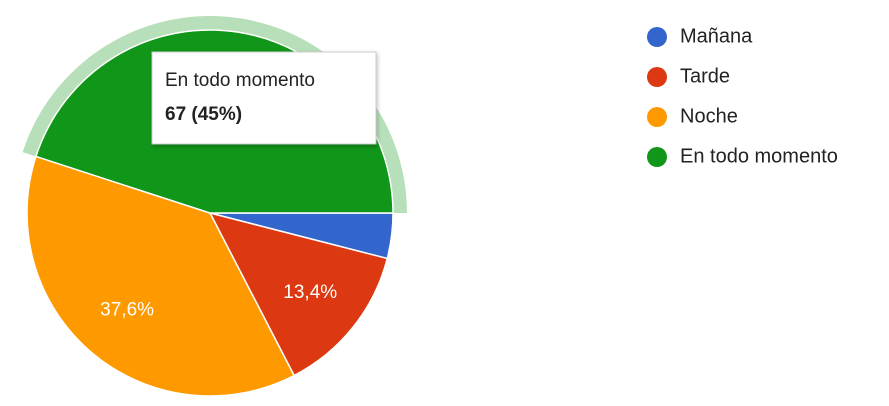 The height and width of the screenshot is (406, 889). I want to click on slice-label: 13,4%, so click(310, 292).